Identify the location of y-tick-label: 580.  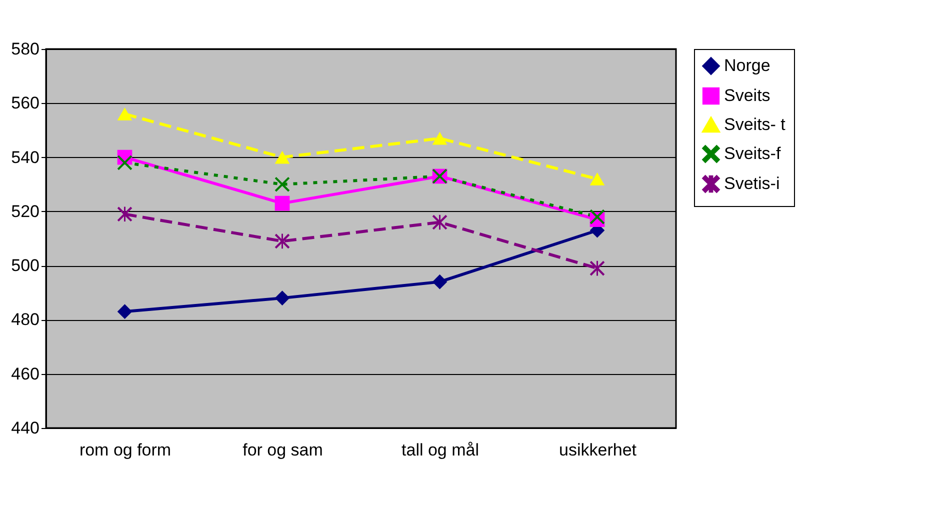
(25, 49).